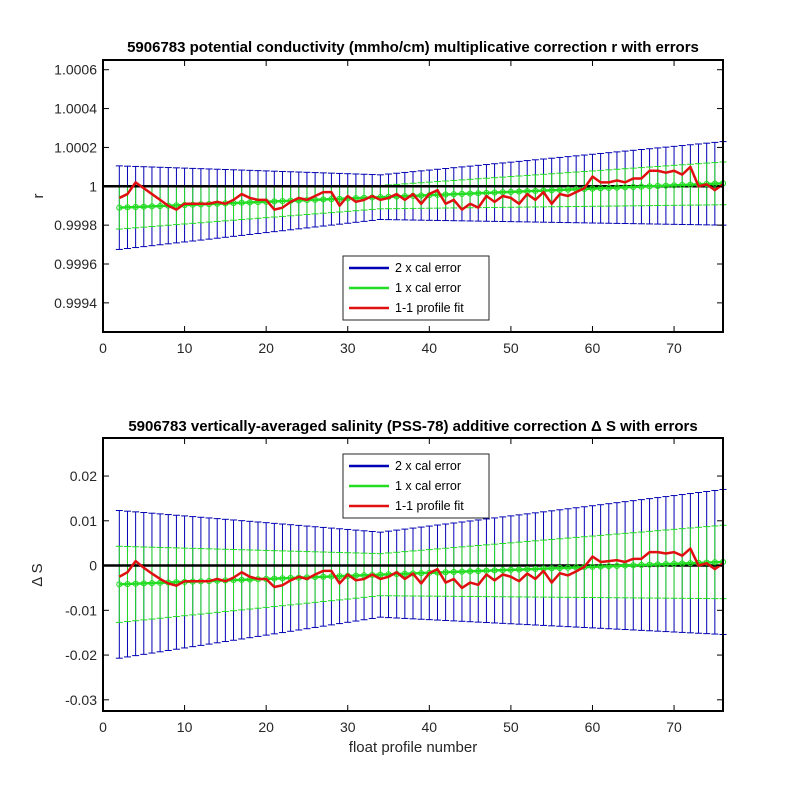 This screenshot has height=800, width=800. Describe the element at coordinates (75, 109) in the screenshot. I see `top-ytick-label: 1.0004` at that location.